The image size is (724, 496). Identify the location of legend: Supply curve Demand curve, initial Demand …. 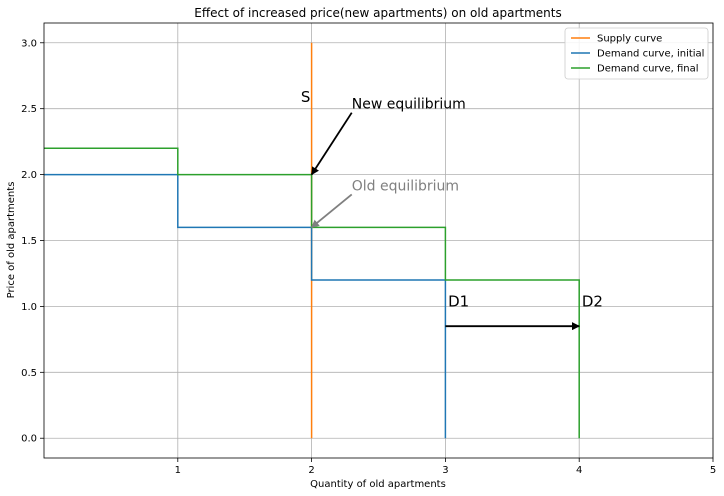
(636, 53).